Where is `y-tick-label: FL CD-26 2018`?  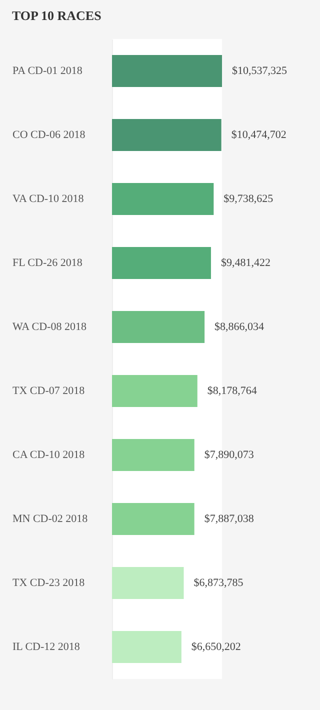 y-tick-label: FL CD-26 2018 is located at coordinates (47, 263).